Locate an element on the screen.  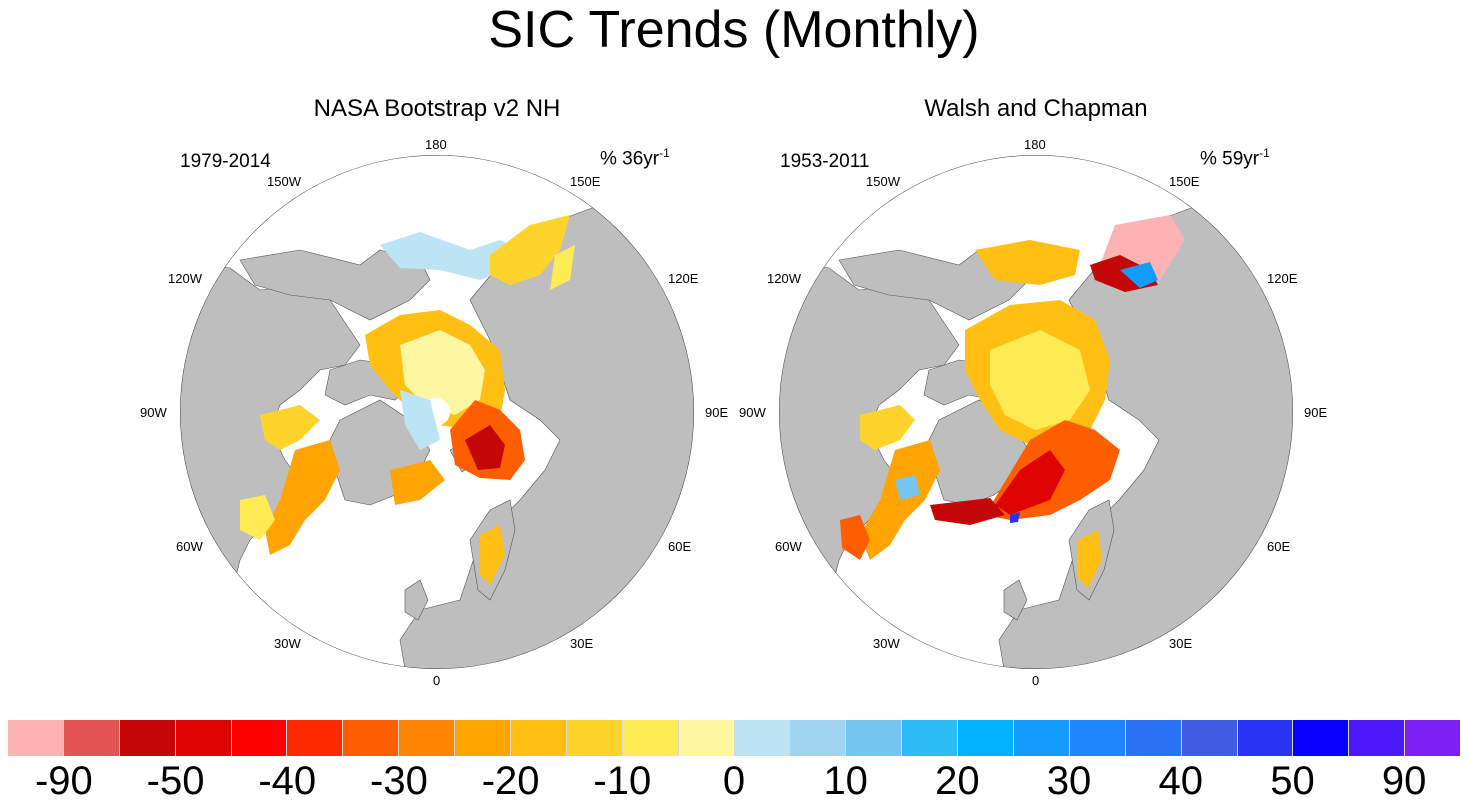
panel-1-lon-30e: 30E is located at coordinates (582, 643).